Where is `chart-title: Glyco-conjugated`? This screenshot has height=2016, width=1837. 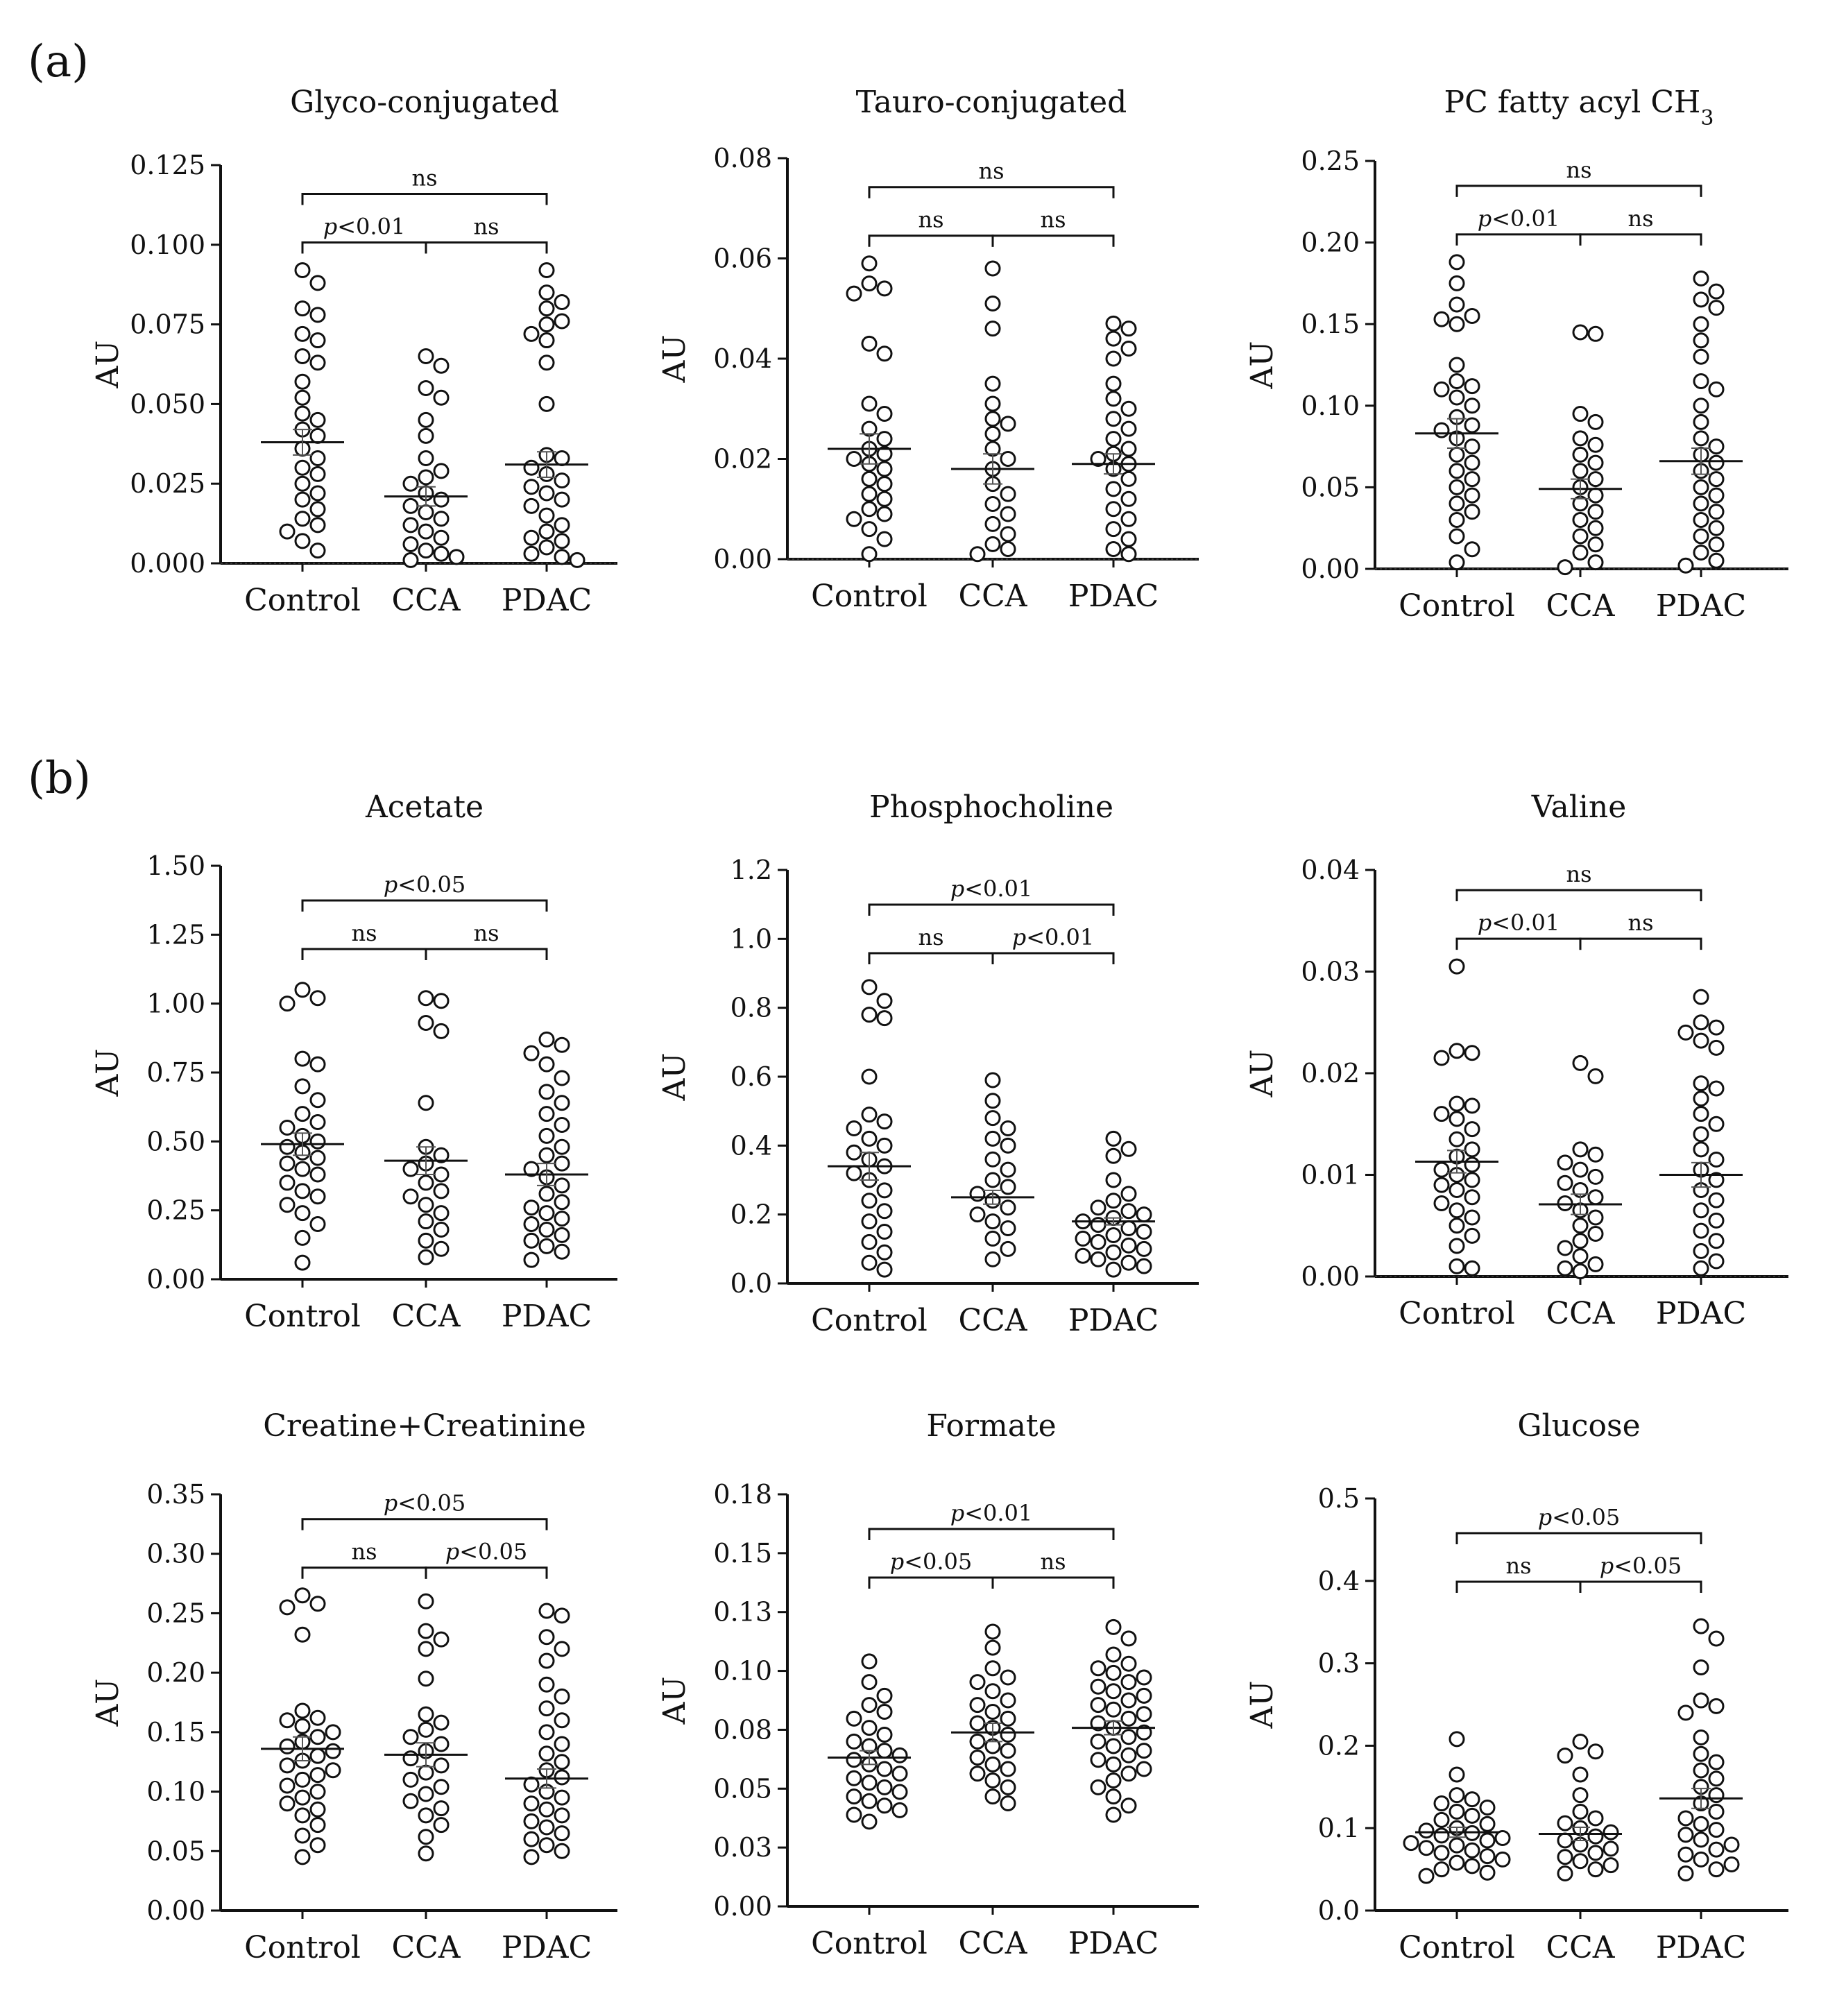 chart-title: Glyco-conjugated is located at coordinates (424, 102).